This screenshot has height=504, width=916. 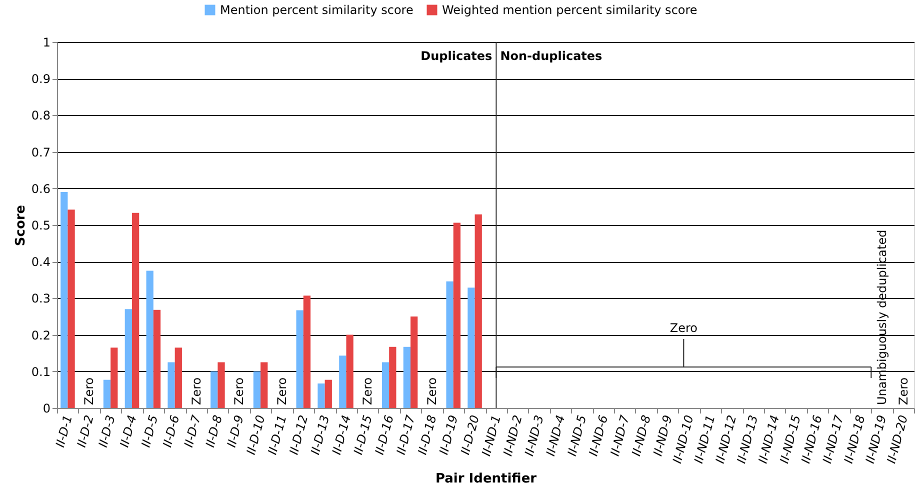 I want to click on annotation: Duplicates, so click(x=456, y=56).